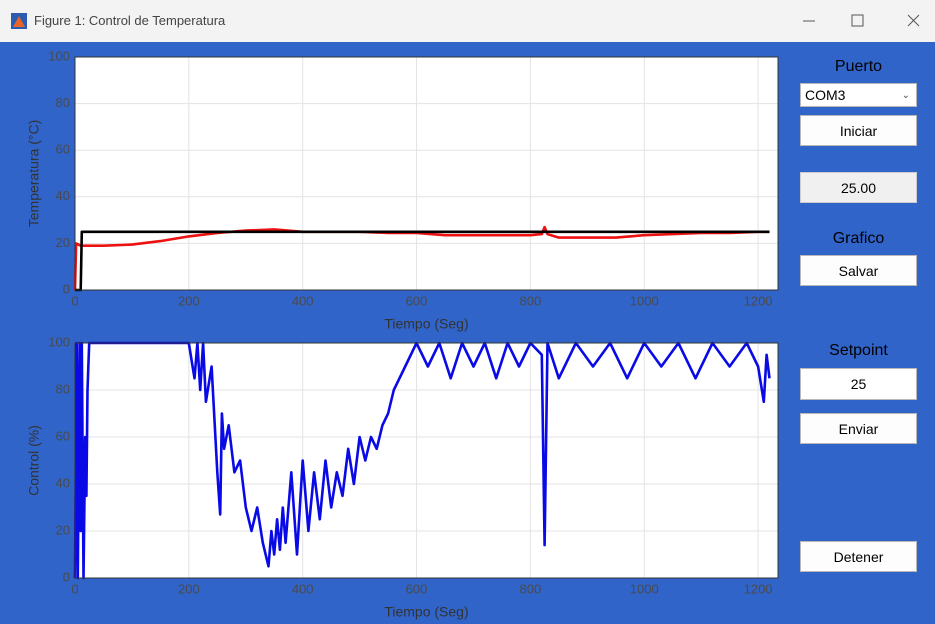 The height and width of the screenshot is (624, 935). What do you see at coordinates (34, 460) in the screenshot?
I see `y-axis-label: Control (%)` at bounding box center [34, 460].